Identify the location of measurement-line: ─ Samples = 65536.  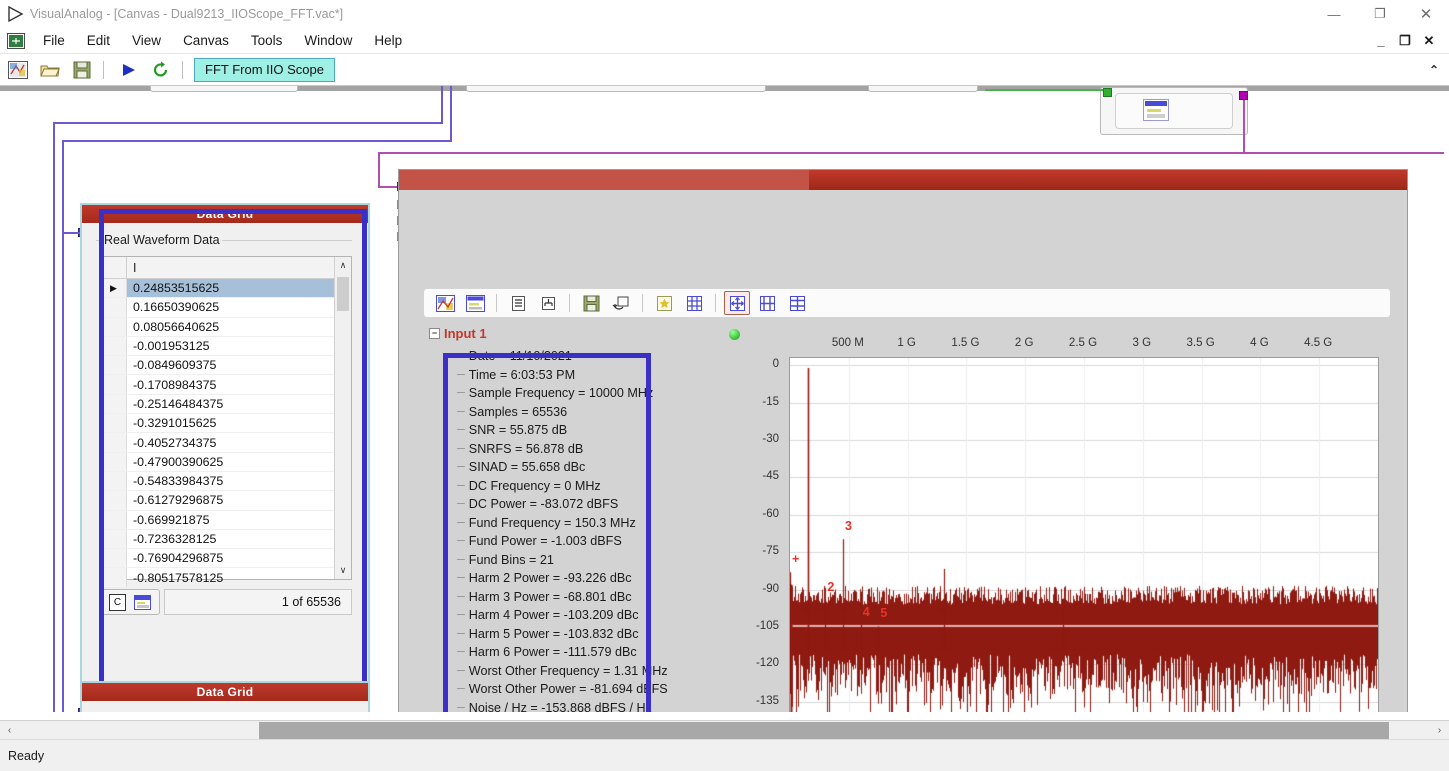
(585, 412).